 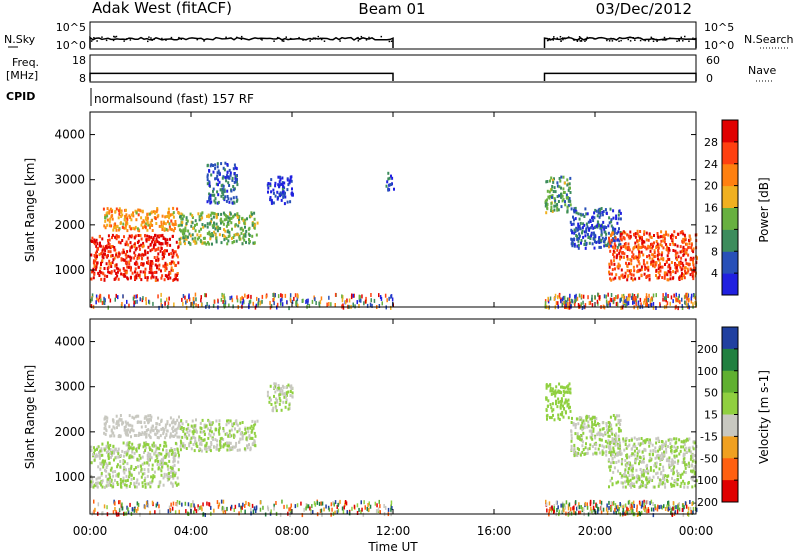 What do you see at coordinates (769, 39) in the screenshot?
I see `noise-right-label: N.Search` at bounding box center [769, 39].